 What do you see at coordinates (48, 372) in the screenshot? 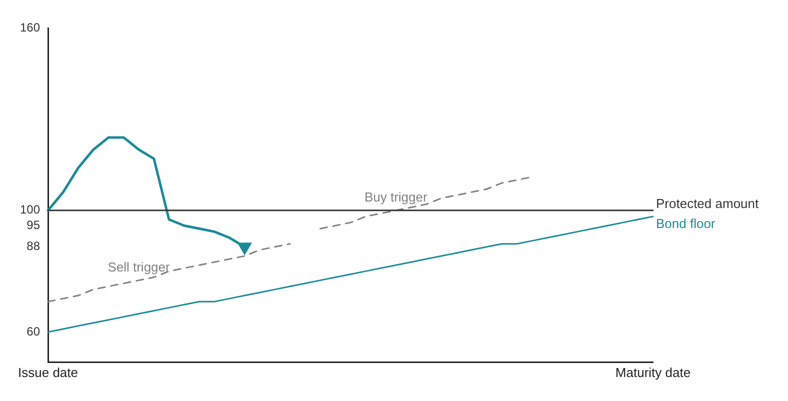
I see `x-tick-label: Issue date` at bounding box center [48, 372].